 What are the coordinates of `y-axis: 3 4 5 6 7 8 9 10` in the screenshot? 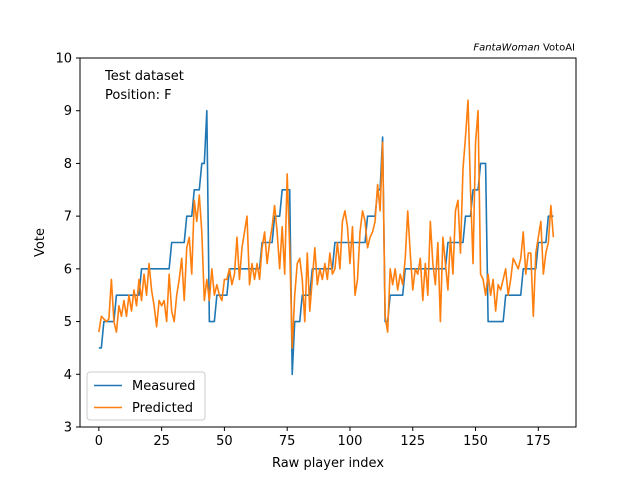 It's located at (67, 244).